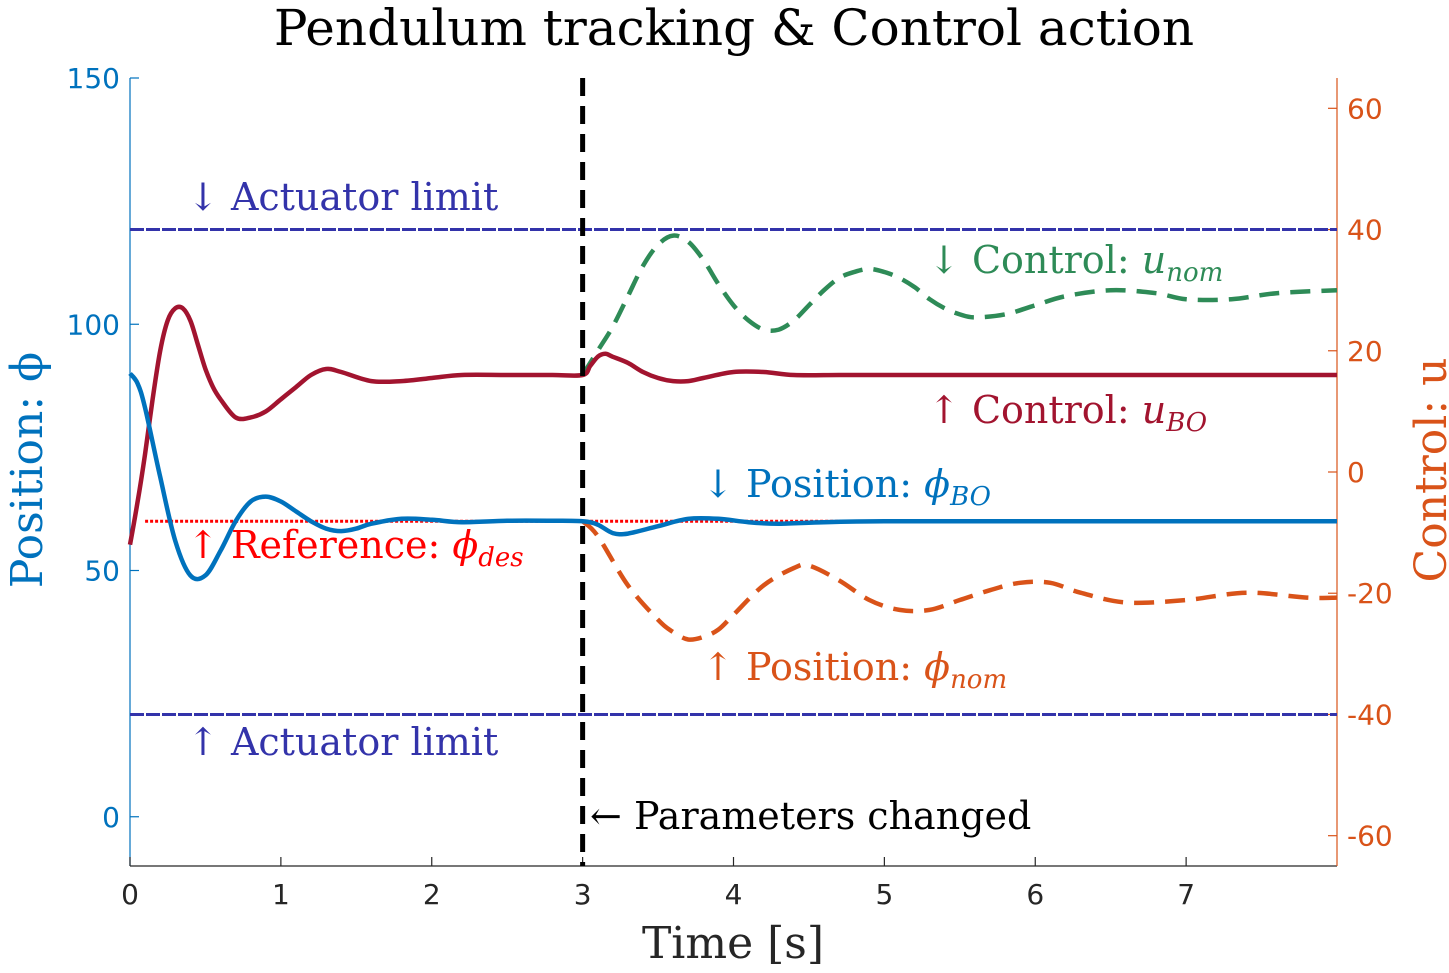 Image resolution: width=1449 pixels, height=973 pixels. What do you see at coordinates (93, 78) in the screenshot?
I see `y-tick-label-left: 150` at bounding box center [93, 78].